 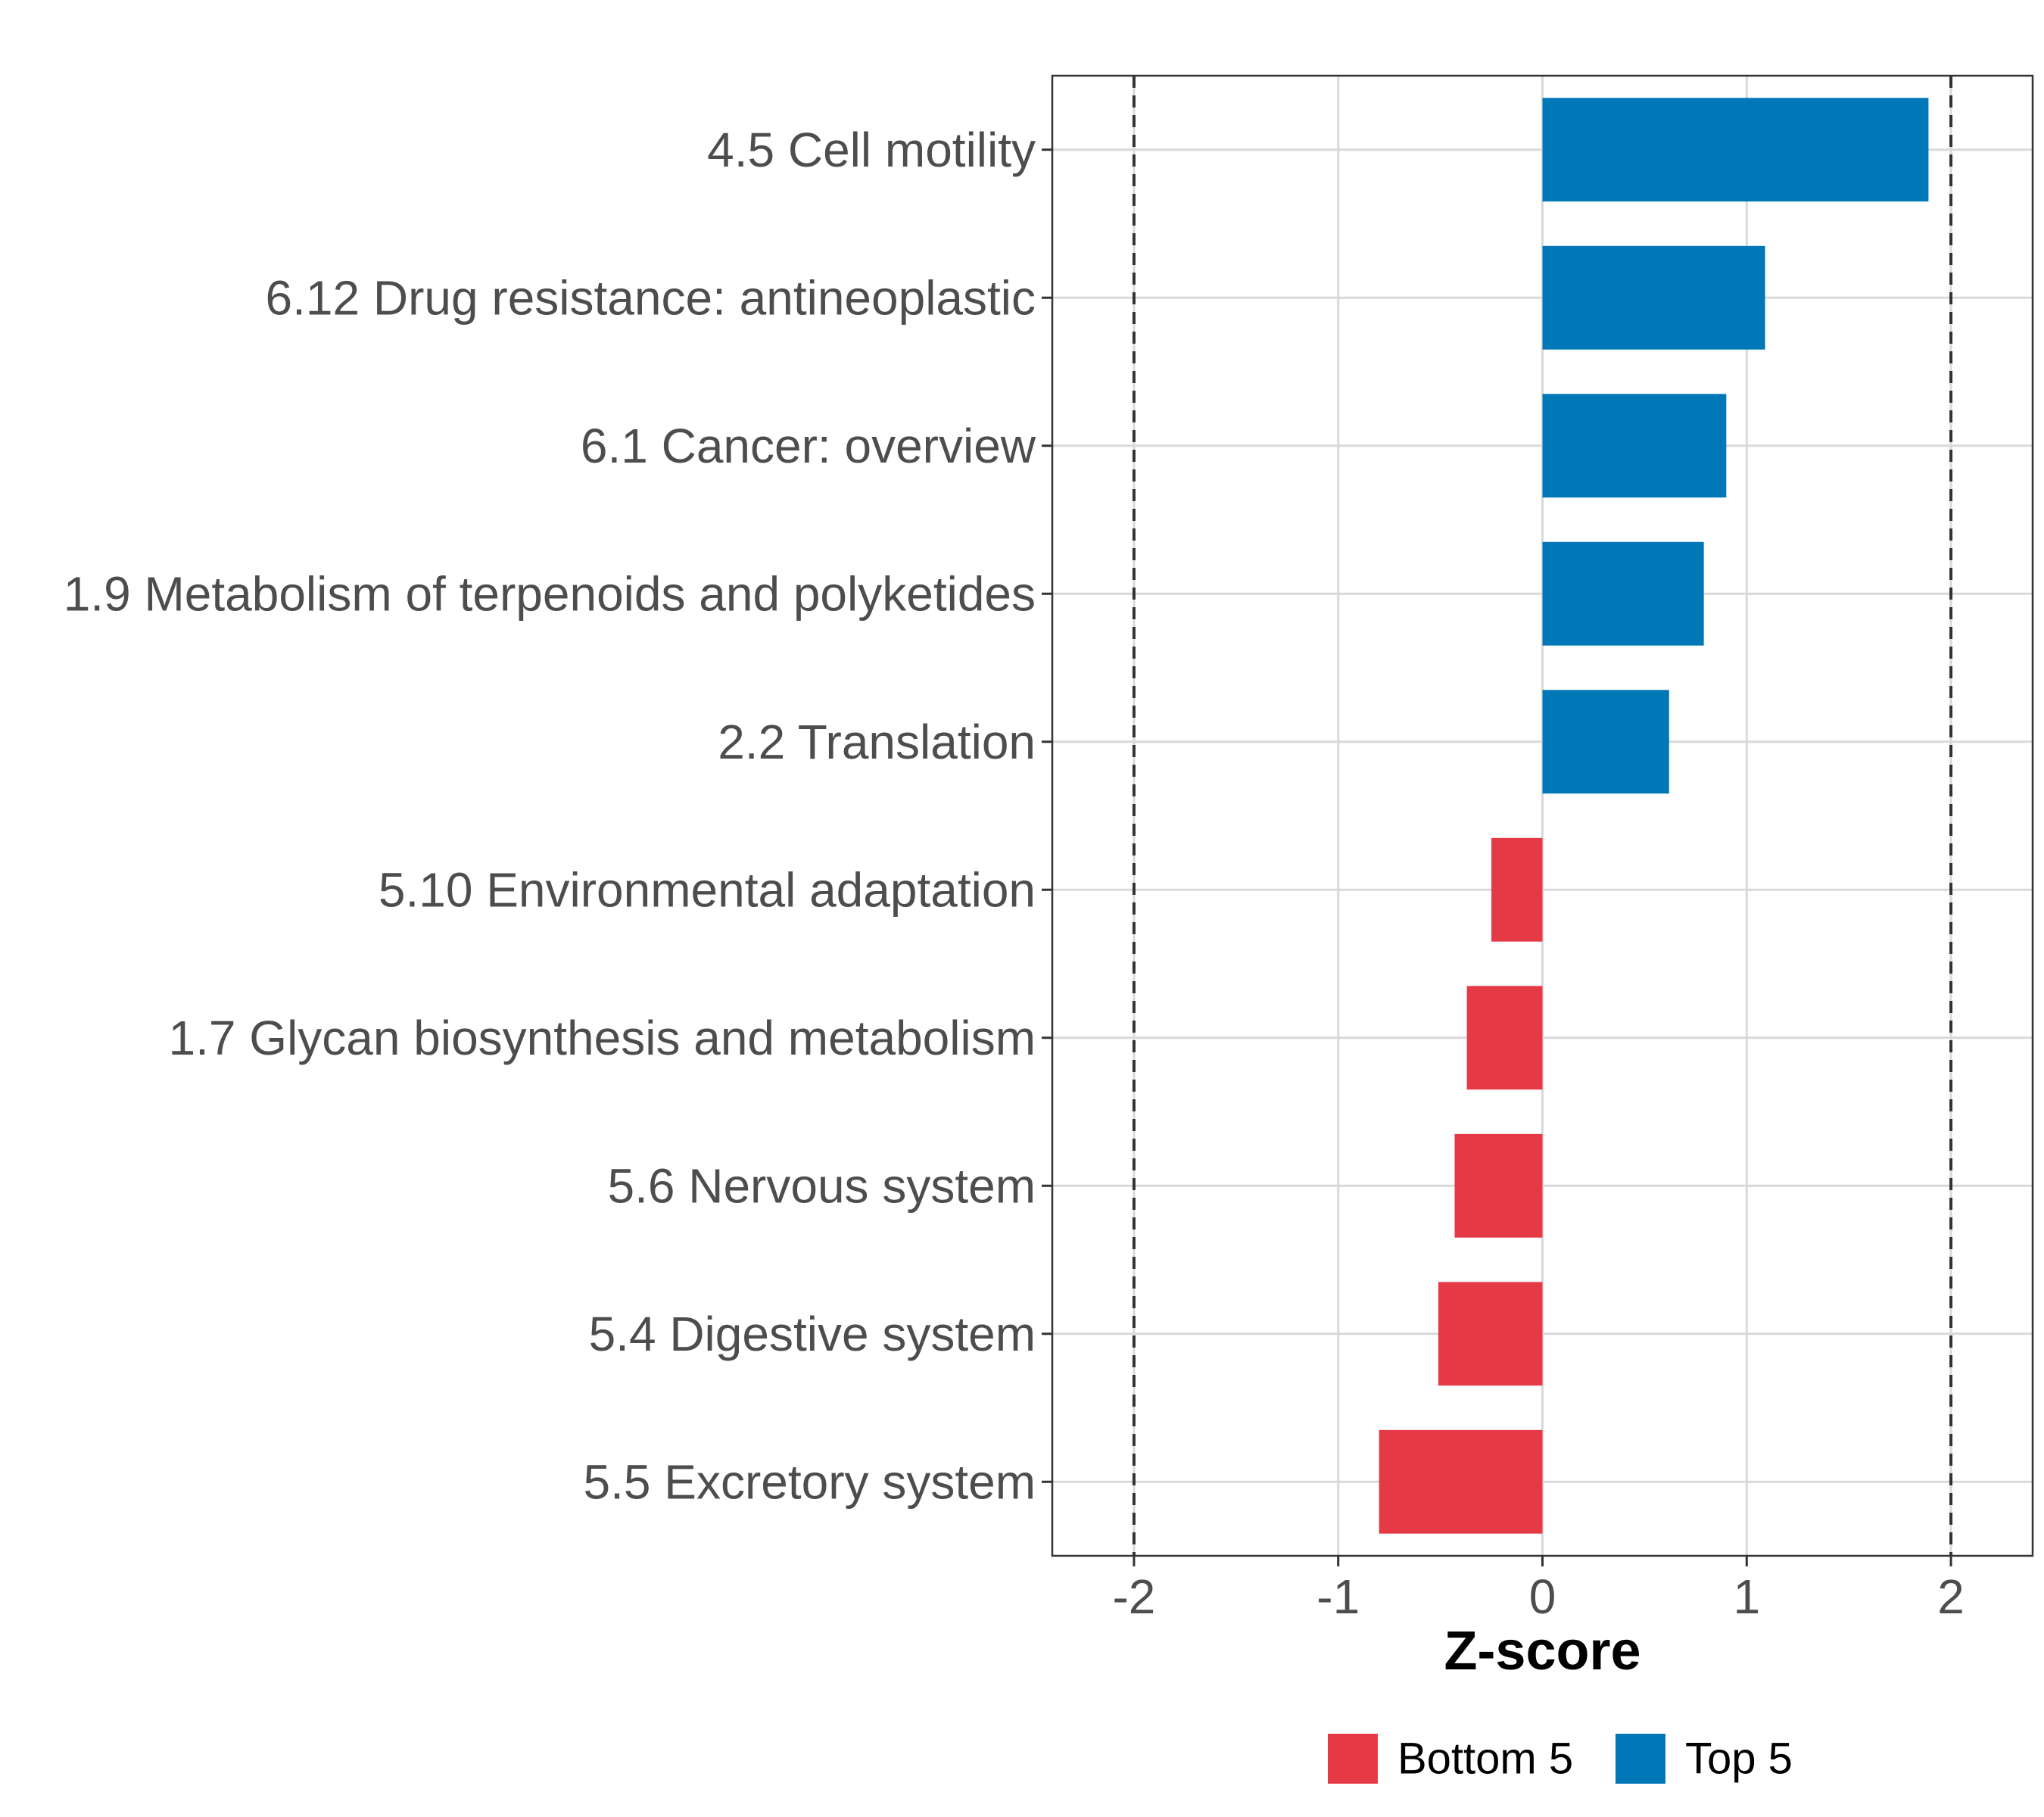 I want to click on y-tick-label: 4.5 Cell motility, so click(x=872, y=150).